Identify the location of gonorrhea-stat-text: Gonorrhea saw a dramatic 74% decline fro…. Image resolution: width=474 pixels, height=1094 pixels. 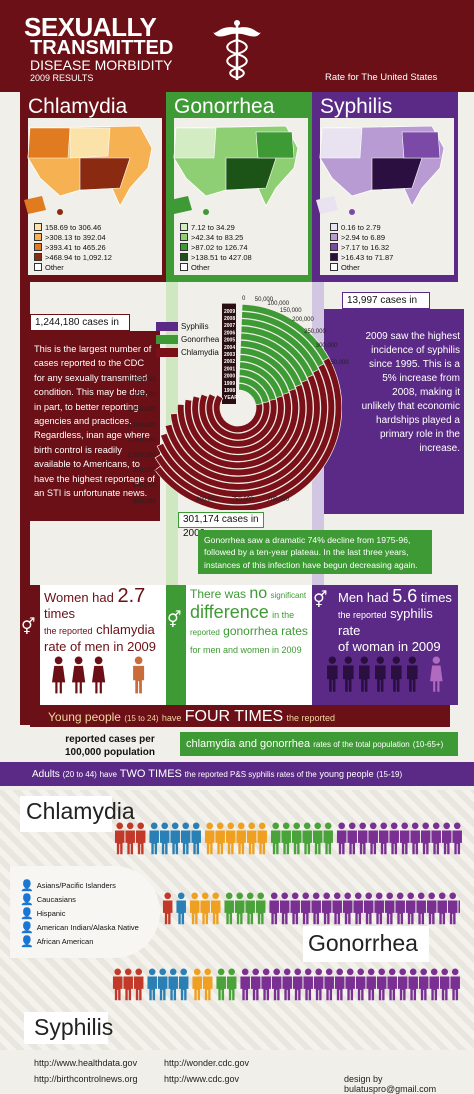
(315, 552).